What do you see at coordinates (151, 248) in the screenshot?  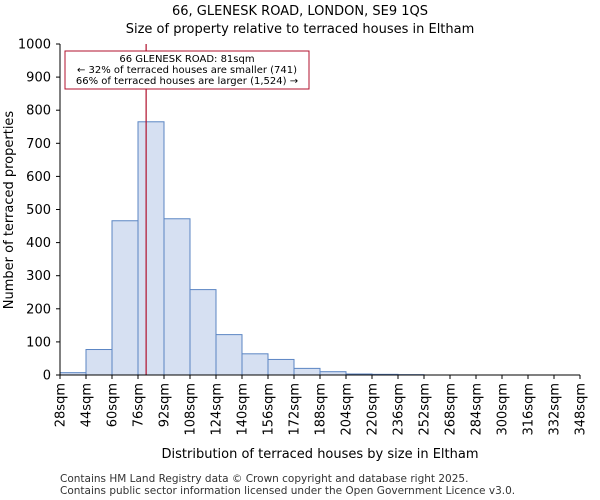 I see `bar-76sqm` at bounding box center [151, 248].